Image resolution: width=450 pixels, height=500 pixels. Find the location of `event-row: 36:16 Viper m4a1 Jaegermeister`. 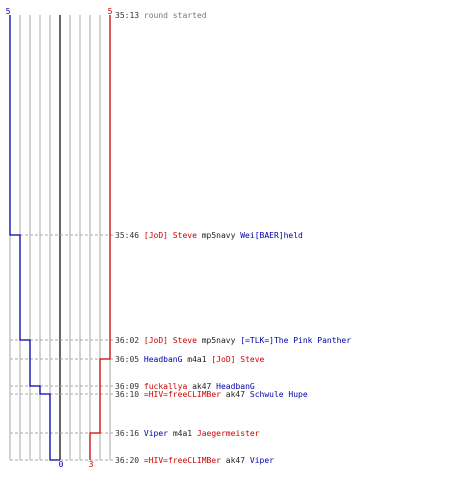

event-row: 36:16 Viper m4a1 Jaegermeister is located at coordinates (187, 433).